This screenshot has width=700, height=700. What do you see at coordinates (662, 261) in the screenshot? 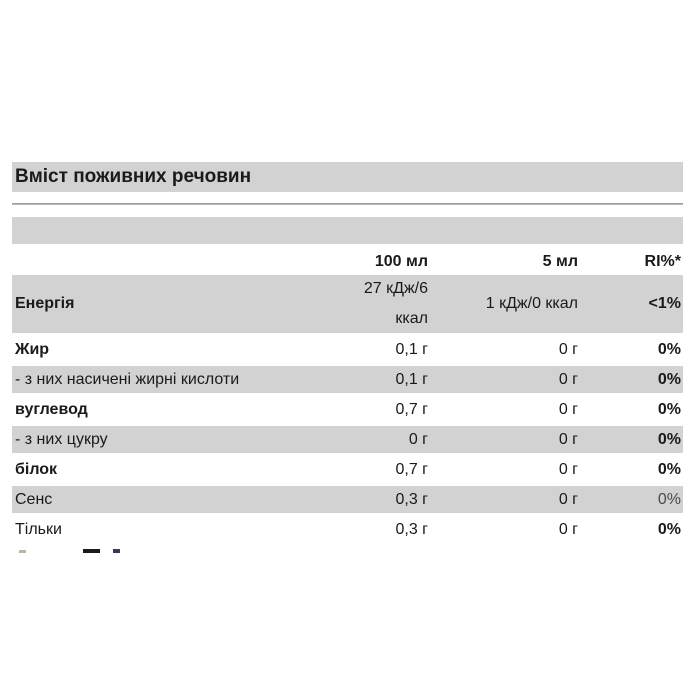
I see `column-header-ri: RI%*` at bounding box center [662, 261].